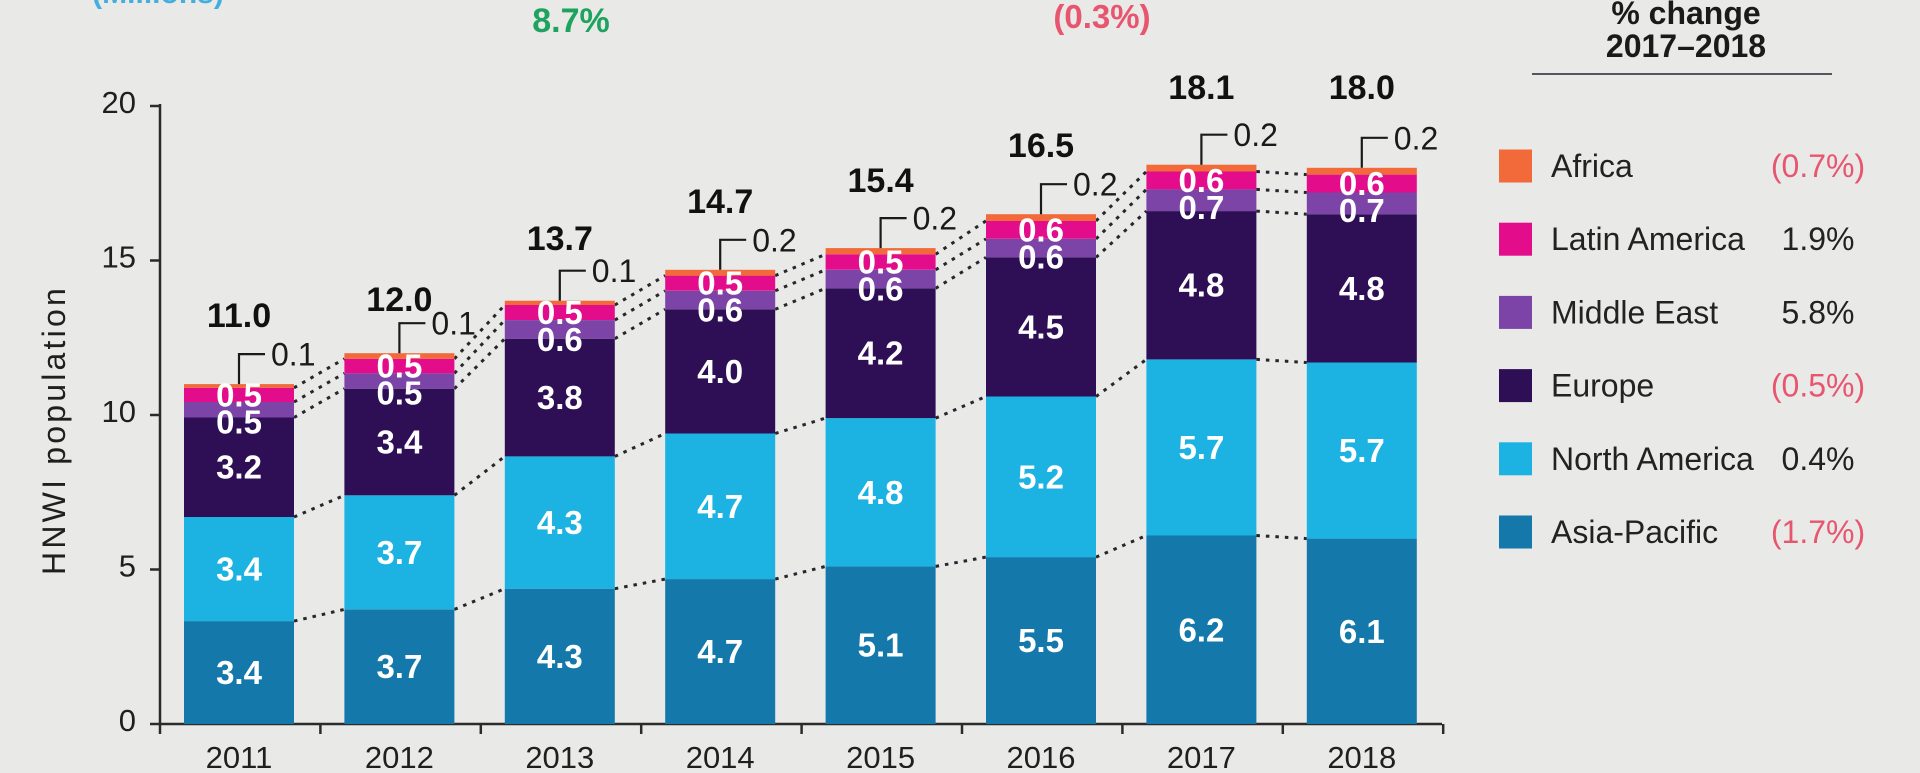  What do you see at coordinates (881, 181) in the screenshot?
I see `svg-text: 15.4` at bounding box center [881, 181].